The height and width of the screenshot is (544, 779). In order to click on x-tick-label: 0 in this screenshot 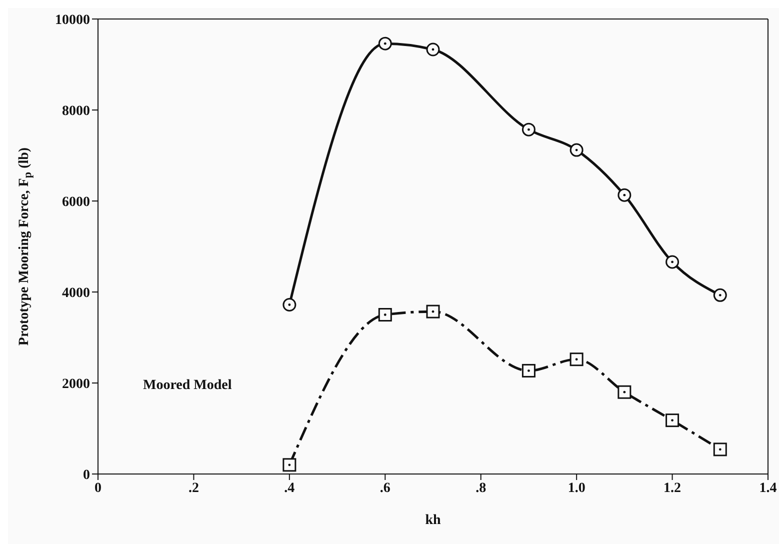, I will do `click(98, 488)`.